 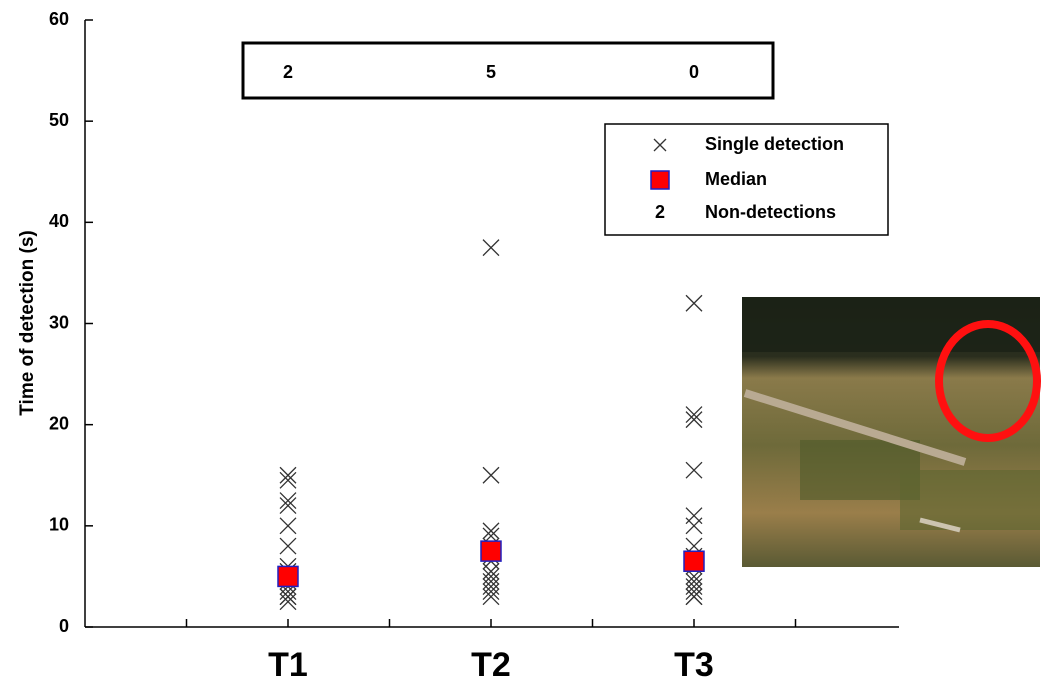 What do you see at coordinates (660, 212) in the screenshot?
I see `legend-symbol: 2` at bounding box center [660, 212].